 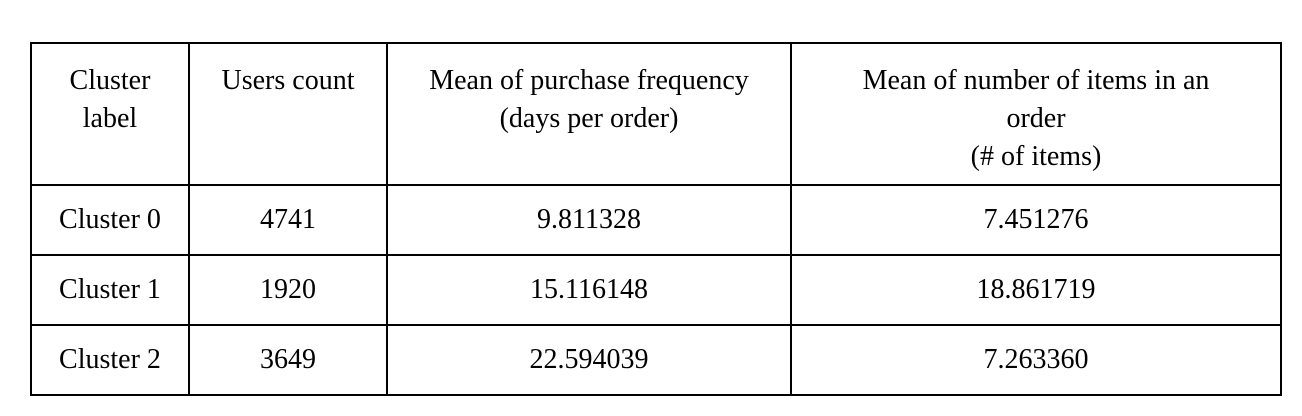 What do you see at coordinates (288, 290) in the screenshot?
I see `cell-users-count: 1920` at bounding box center [288, 290].